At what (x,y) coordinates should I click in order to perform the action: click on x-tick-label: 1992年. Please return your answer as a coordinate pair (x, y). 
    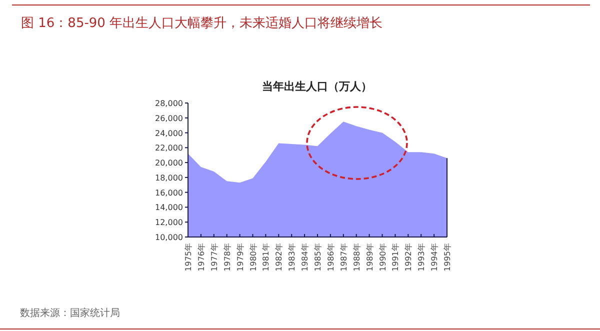
    Looking at the image, I should click on (409, 257).